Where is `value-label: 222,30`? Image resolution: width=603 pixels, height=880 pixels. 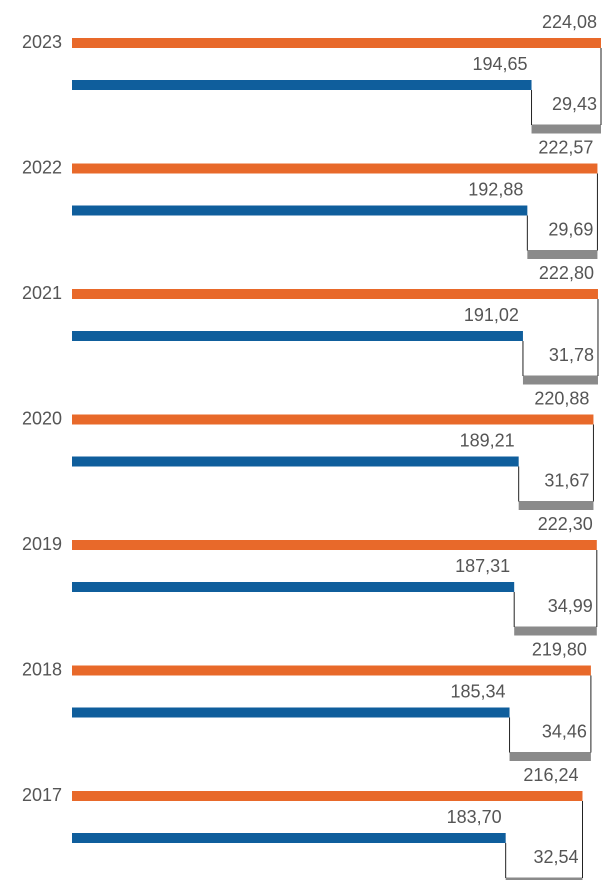
value-label: 222,30 is located at coordinates (565, 524).